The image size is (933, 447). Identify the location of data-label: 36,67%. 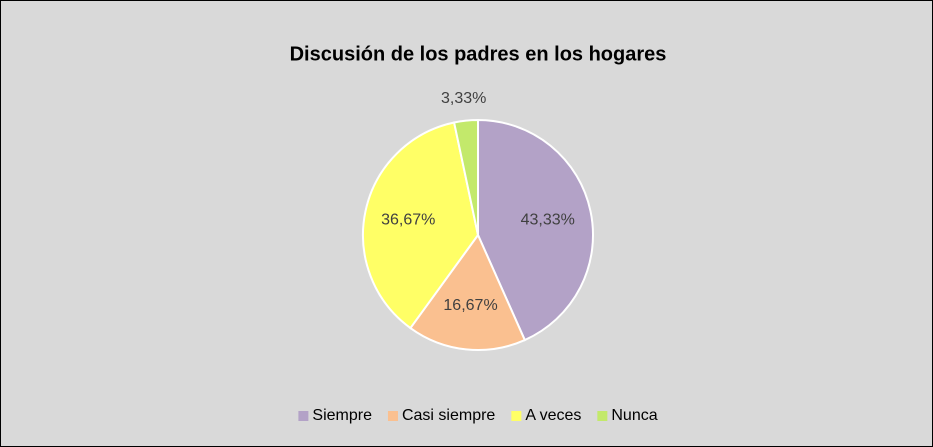
(408, 219).